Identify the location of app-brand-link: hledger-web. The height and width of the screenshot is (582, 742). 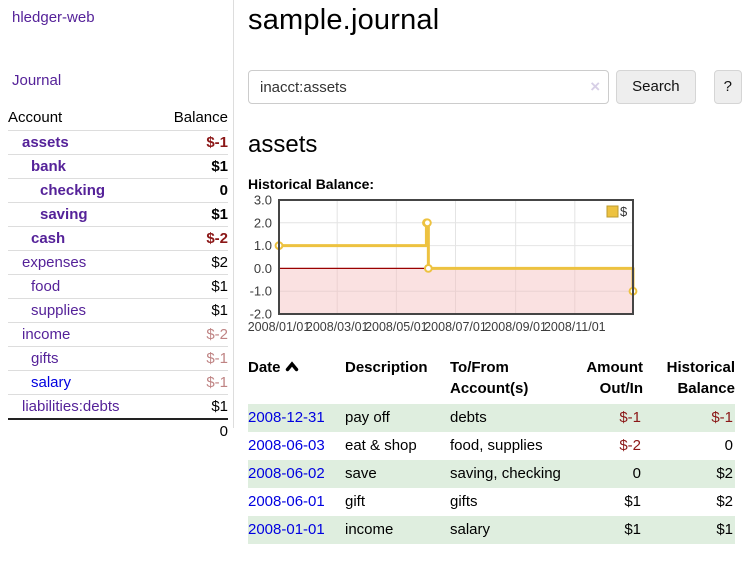
(53, 17).